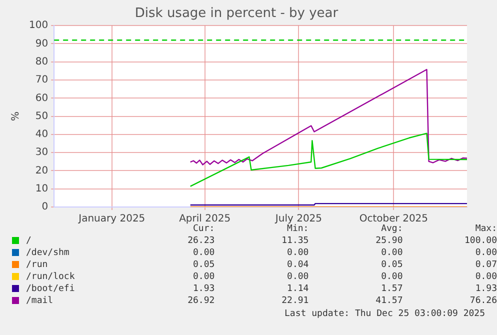 The width and height of the screenshot is (497, 335). I want to click on x-tick-label: January 2025, so click(112, 219).